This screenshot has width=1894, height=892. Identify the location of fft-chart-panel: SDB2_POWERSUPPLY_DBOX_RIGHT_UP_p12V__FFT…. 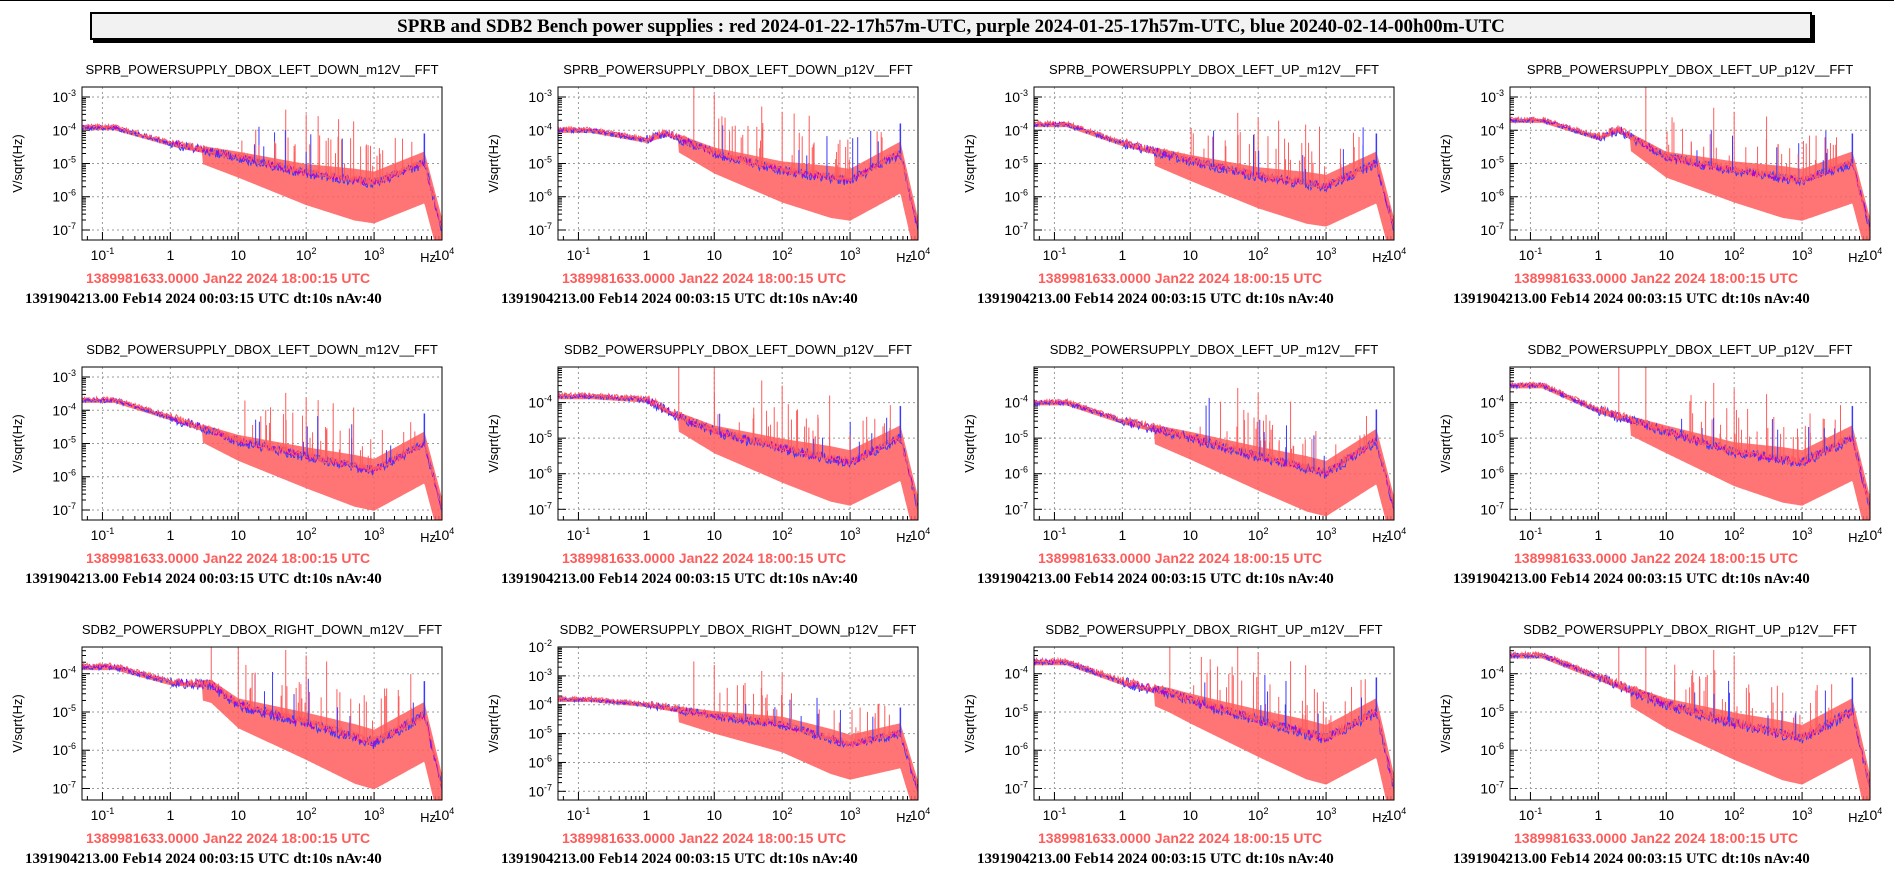
(1662, 752).